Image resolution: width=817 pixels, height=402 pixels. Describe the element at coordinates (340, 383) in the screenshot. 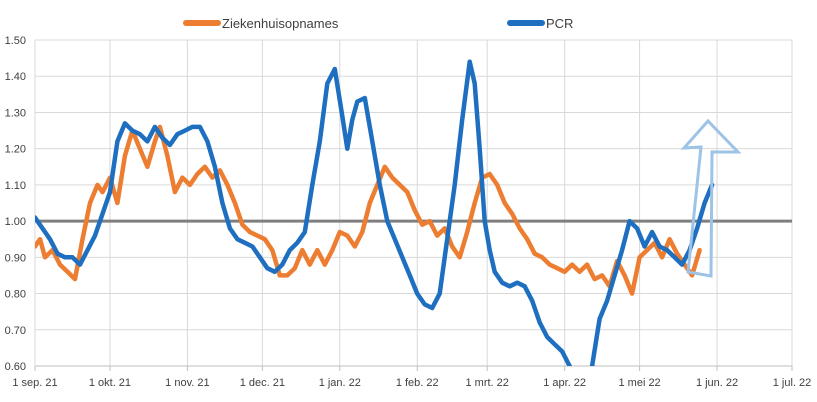

I see `x-tick-label: 1 jan. 22` at that location.